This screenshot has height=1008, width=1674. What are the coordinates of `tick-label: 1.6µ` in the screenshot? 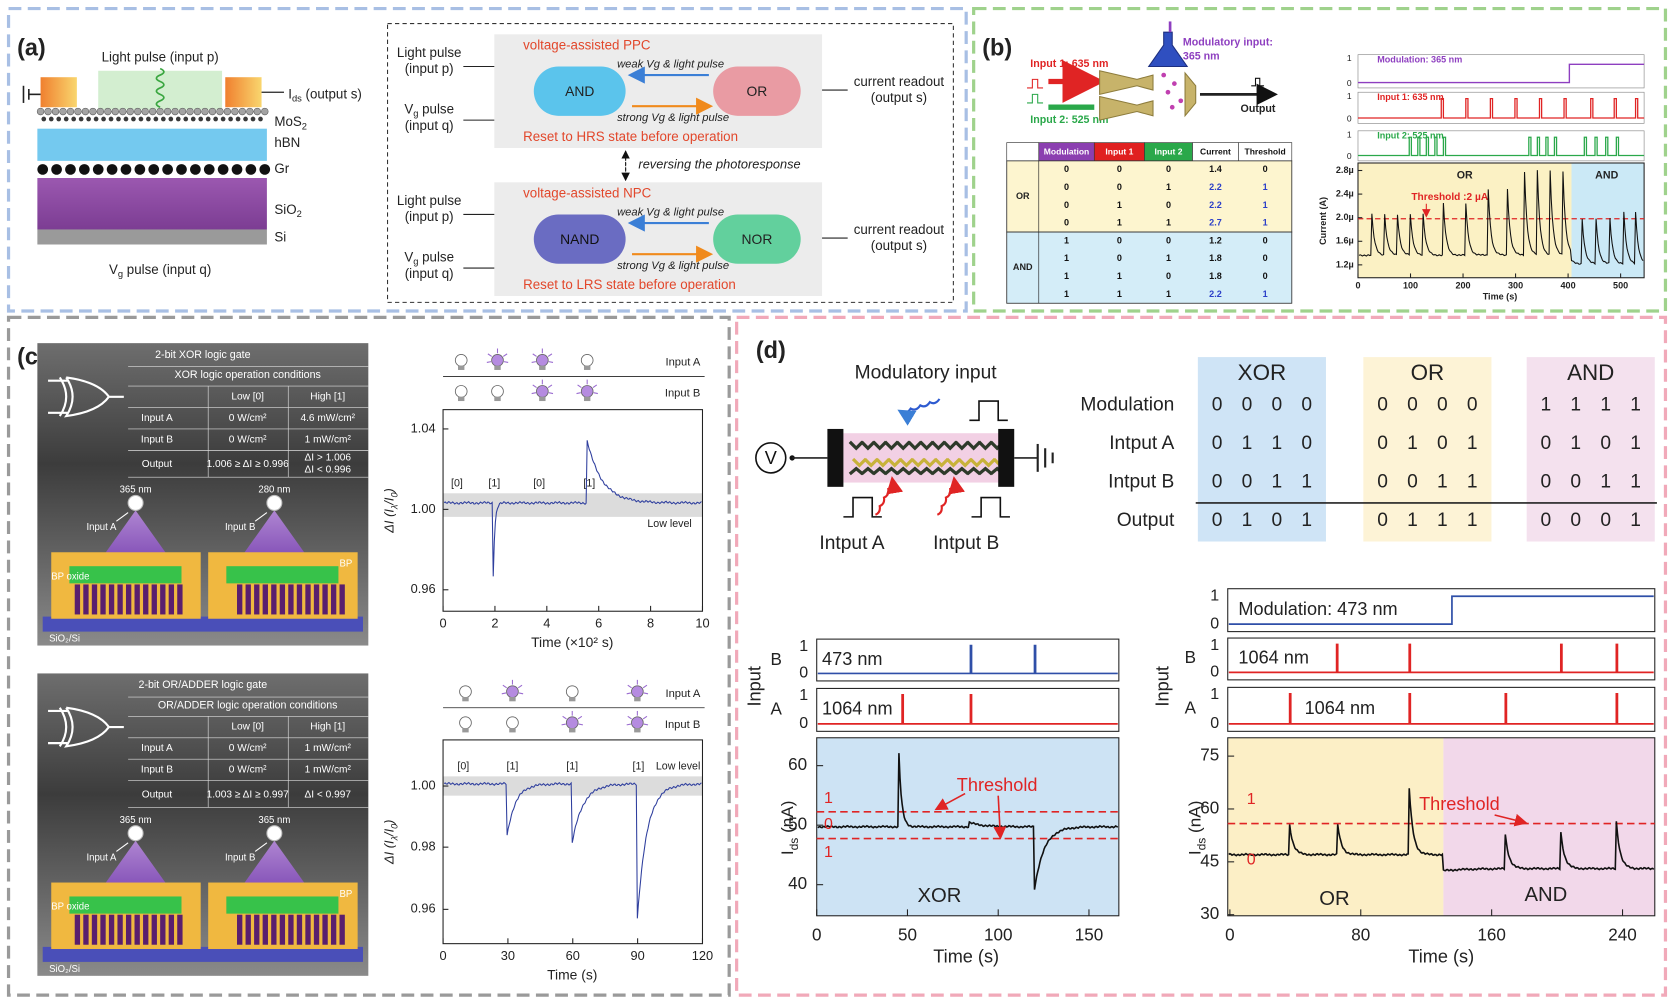 It's located at (1345, 241).